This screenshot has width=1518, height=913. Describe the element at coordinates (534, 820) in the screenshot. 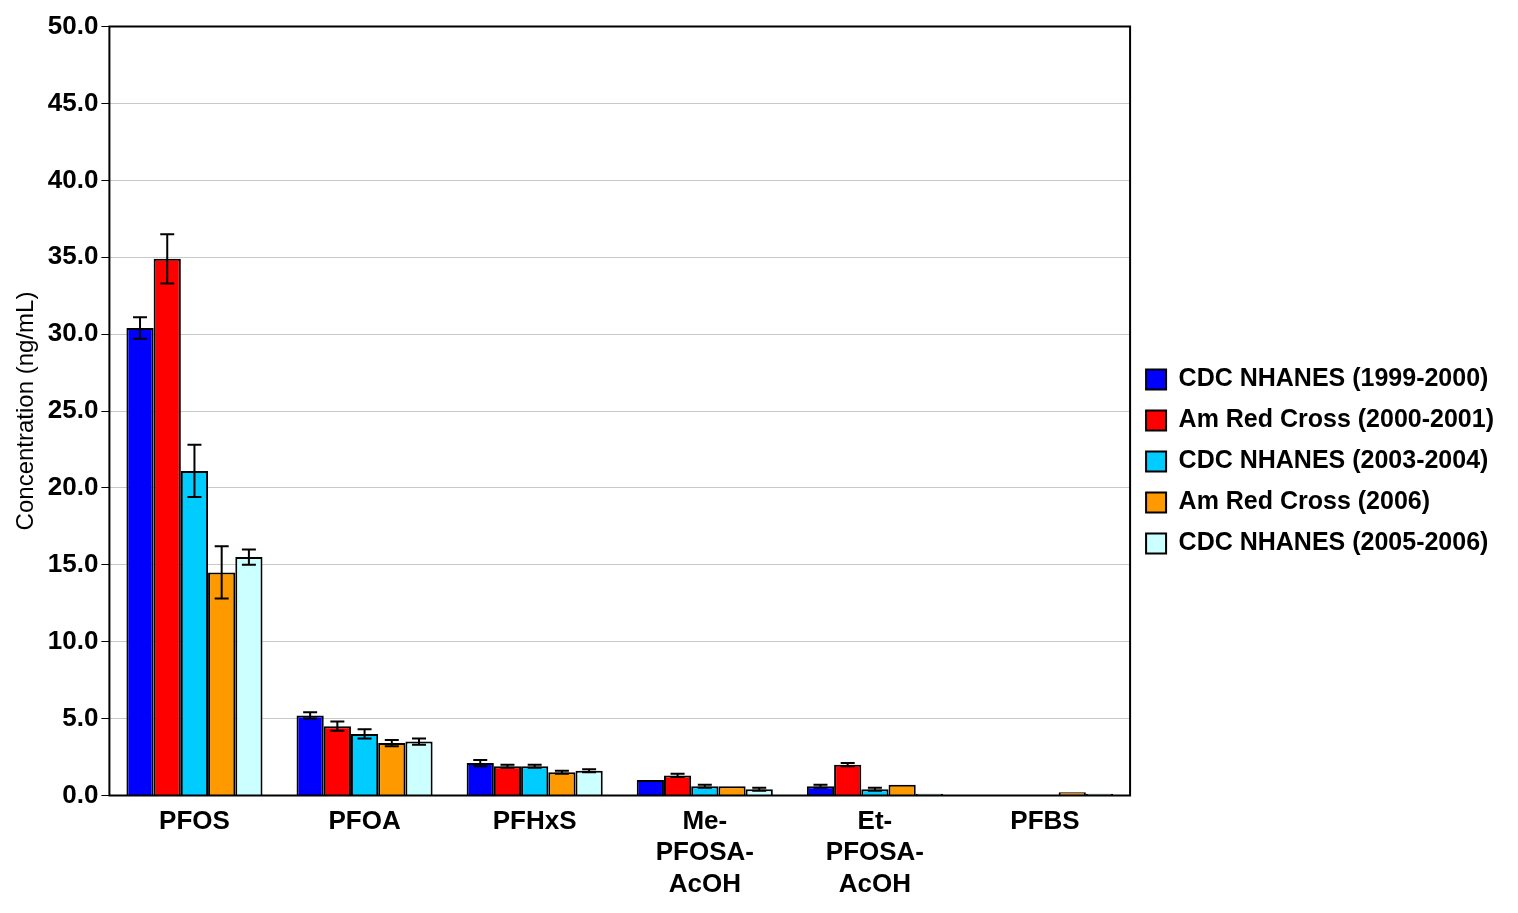

I see `x-tick-label: PFHxS` at that location.